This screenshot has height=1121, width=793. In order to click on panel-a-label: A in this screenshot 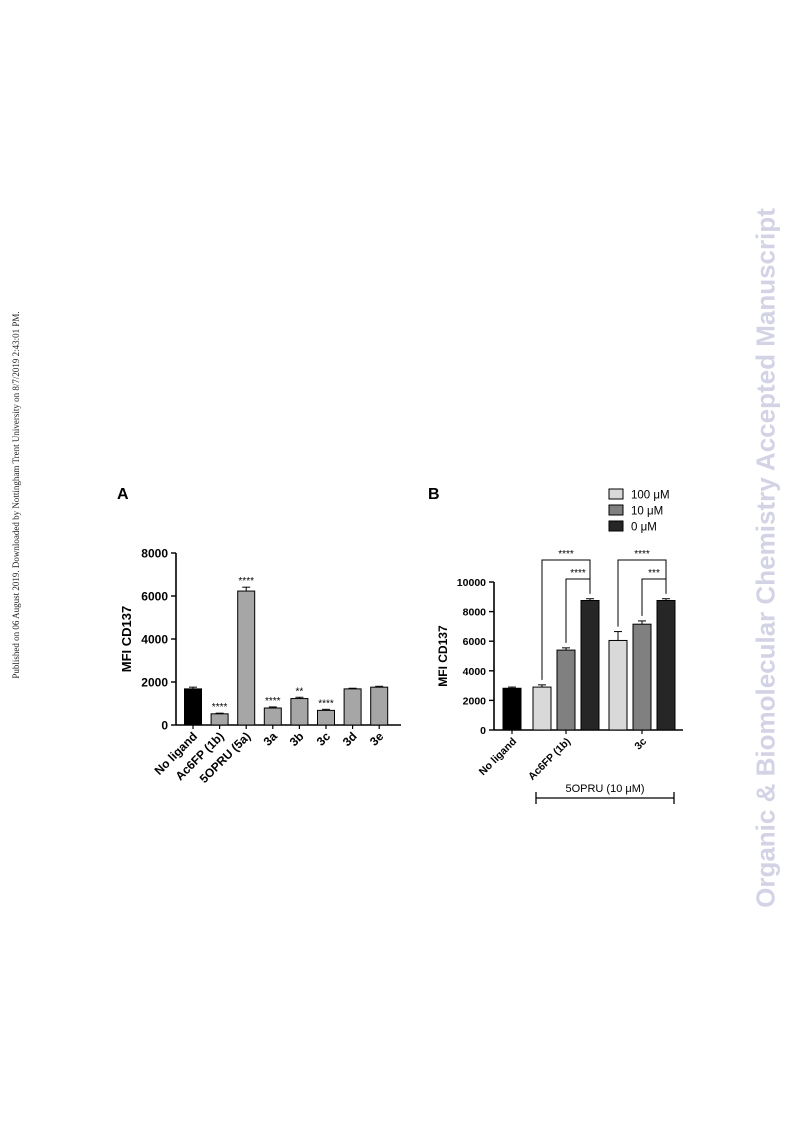, I will do `click(123, 494)`.